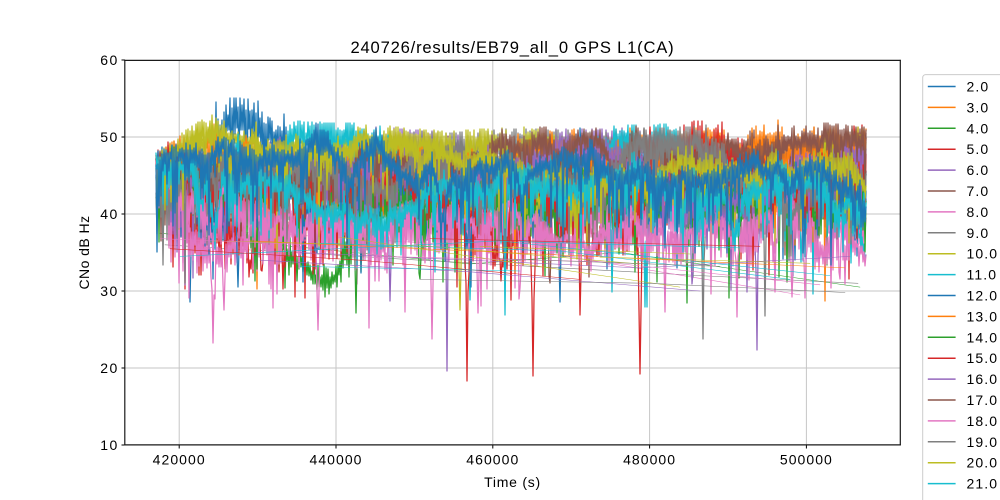 The image size is (1000, 500). I want to click on svg-text: Time (s), so click(512, 482).